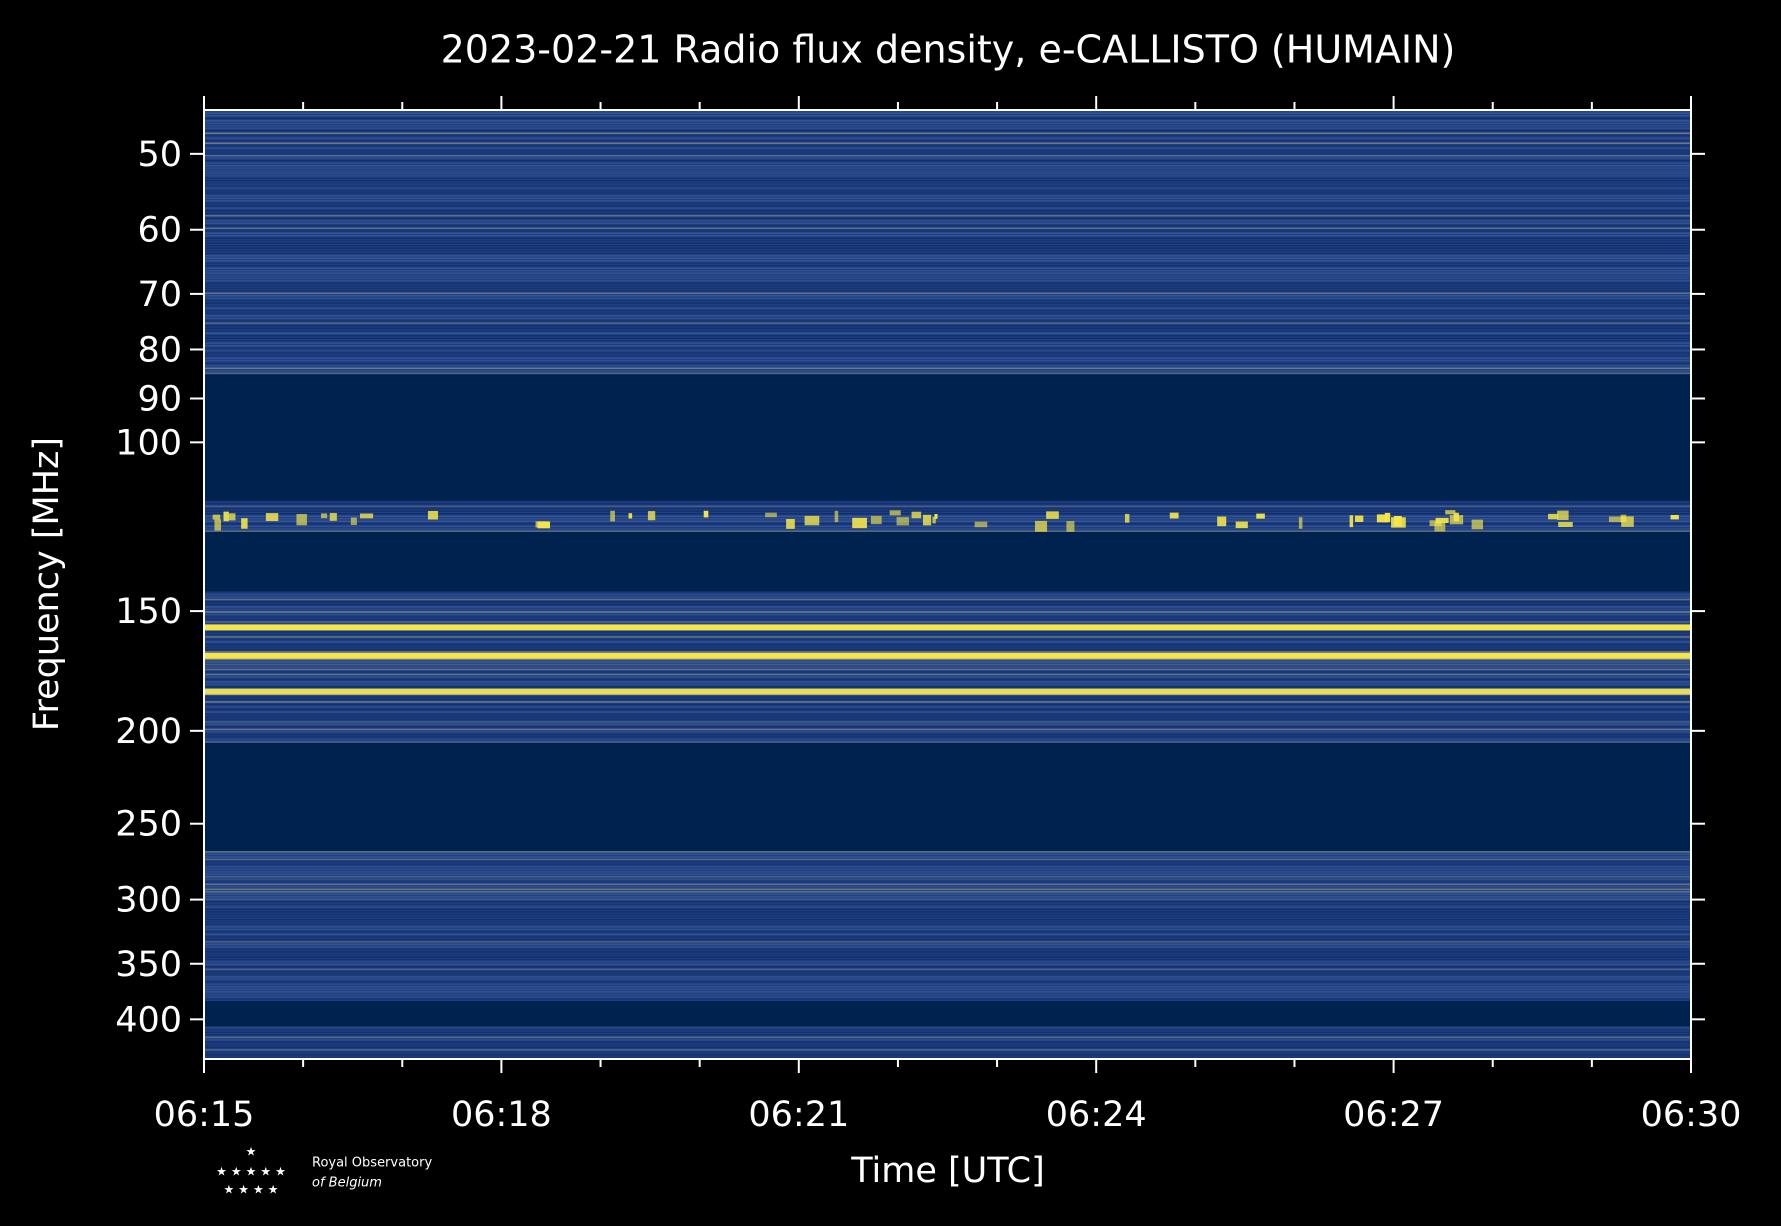 This screenshot has width=1781, height=1226. What do you see at coordinates (148, 901) in the screenshot?
I see `y-tick-label: 300` at bounding box center [148, 901].